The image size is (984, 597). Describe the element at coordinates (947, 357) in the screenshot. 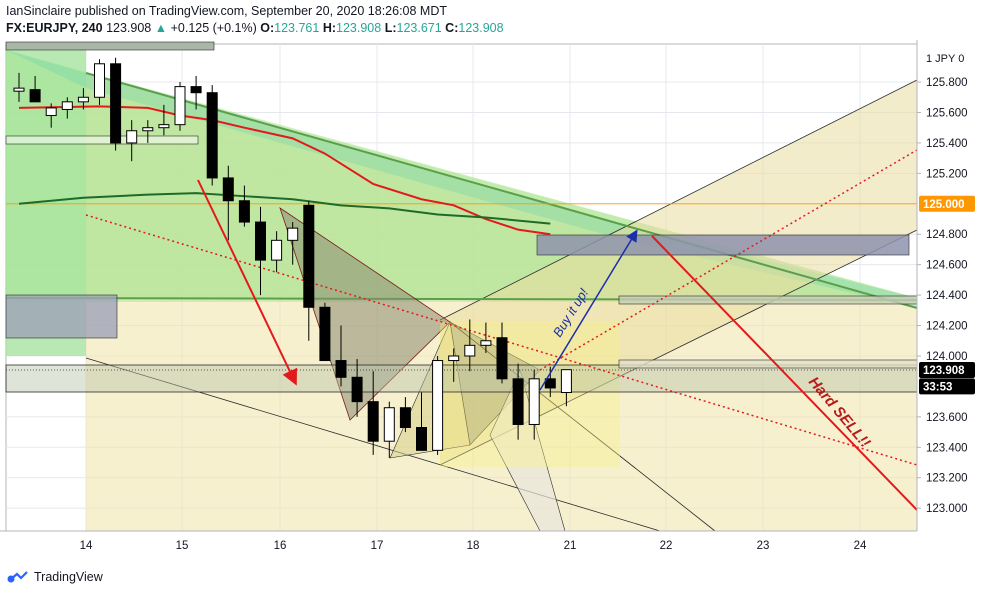

I see `price-tick-label: 124.000` at that location.